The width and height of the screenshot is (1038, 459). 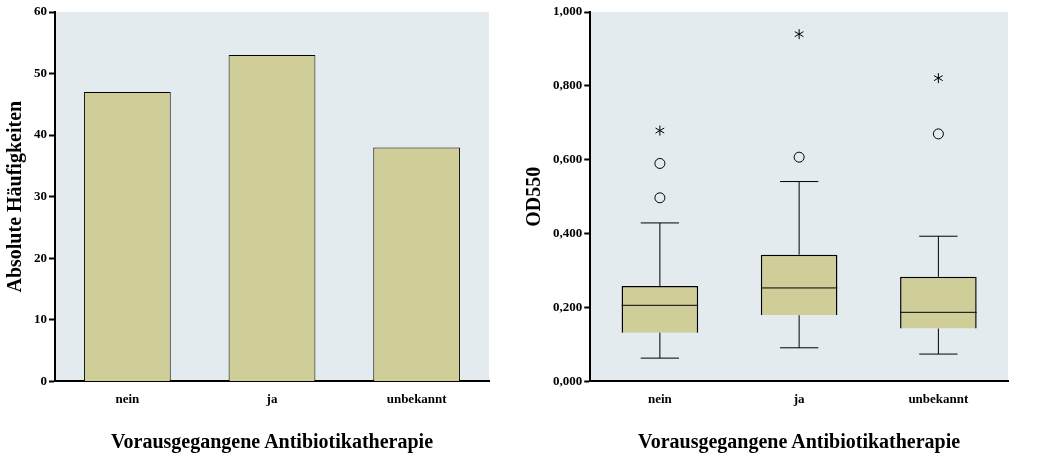 What do you see at coordinates (568, 306) in the screenshot?
I see `y-tick-label: 0,200` at bounding box center [568, 306].